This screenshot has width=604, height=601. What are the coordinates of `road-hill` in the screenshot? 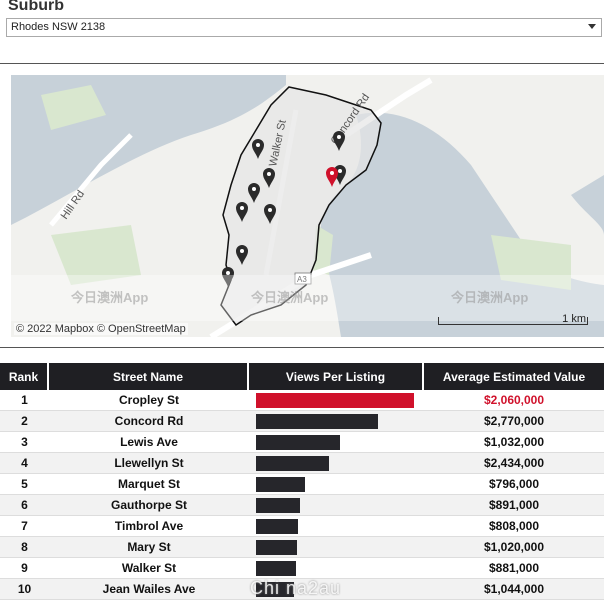 It's located at (91, 180).